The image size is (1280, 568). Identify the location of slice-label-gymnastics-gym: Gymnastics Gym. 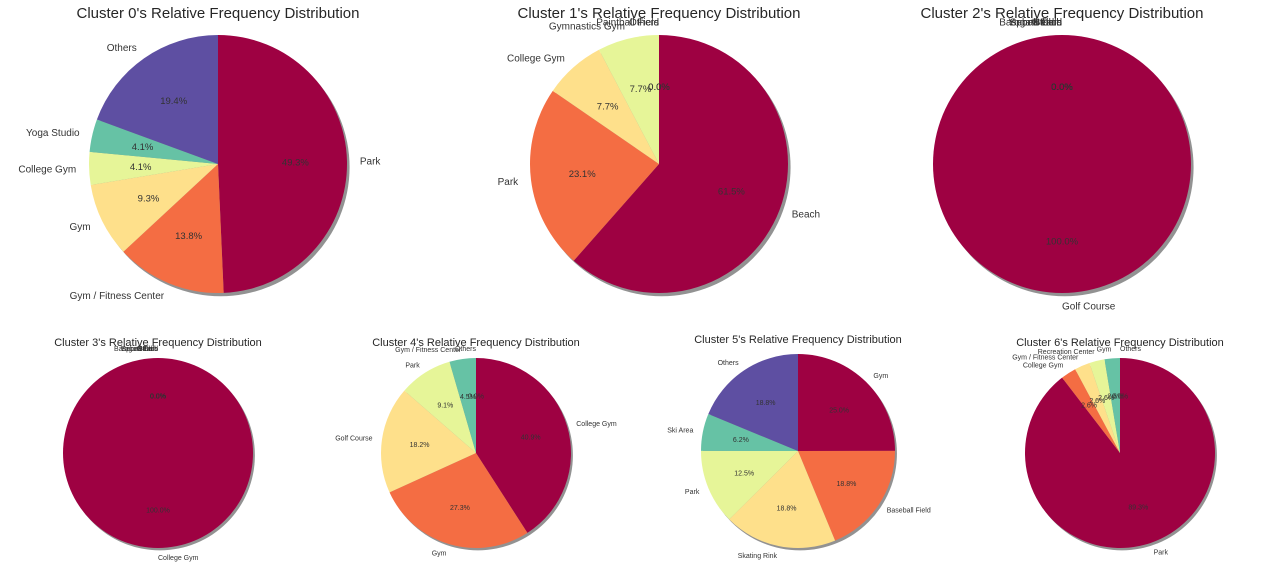
(587, 27).